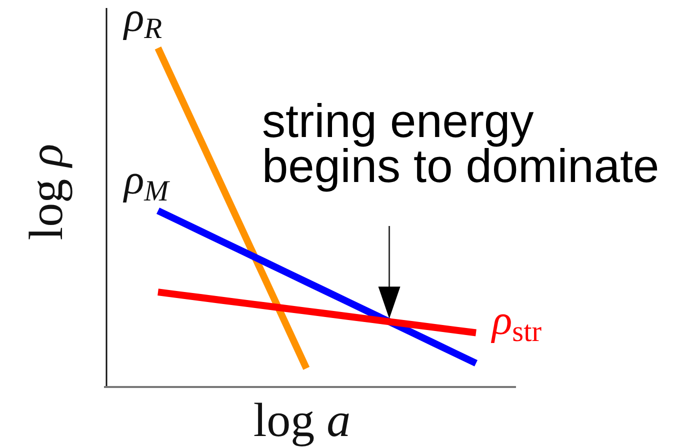  Describe the element at coordinates (146, 183) in the screenshot. I see `series-label: ρ$_{M}$` at that location.